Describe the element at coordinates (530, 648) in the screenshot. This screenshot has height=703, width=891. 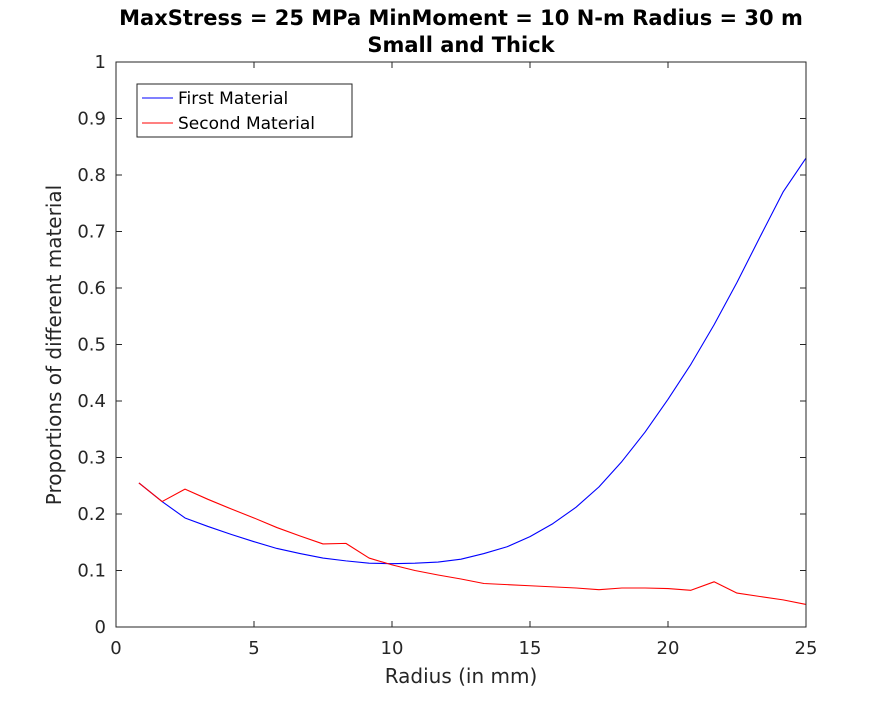
I see `x-tick-label: 15` at that location.